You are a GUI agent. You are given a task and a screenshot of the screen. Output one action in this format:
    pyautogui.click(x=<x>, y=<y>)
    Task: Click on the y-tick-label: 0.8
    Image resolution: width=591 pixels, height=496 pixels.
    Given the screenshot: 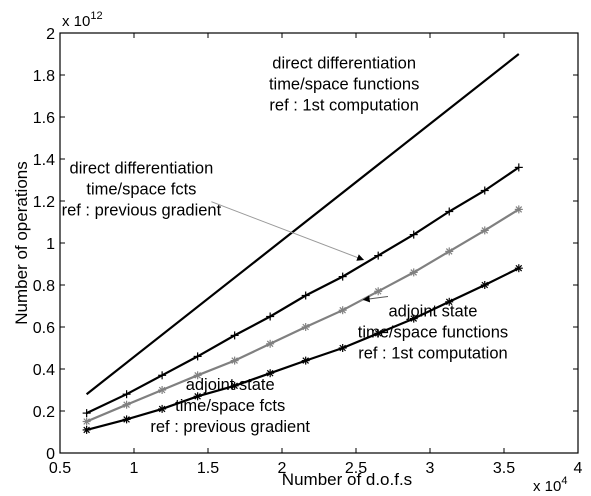 What is the action you would take?
    pyautogui.click(x=44, y=286)
    